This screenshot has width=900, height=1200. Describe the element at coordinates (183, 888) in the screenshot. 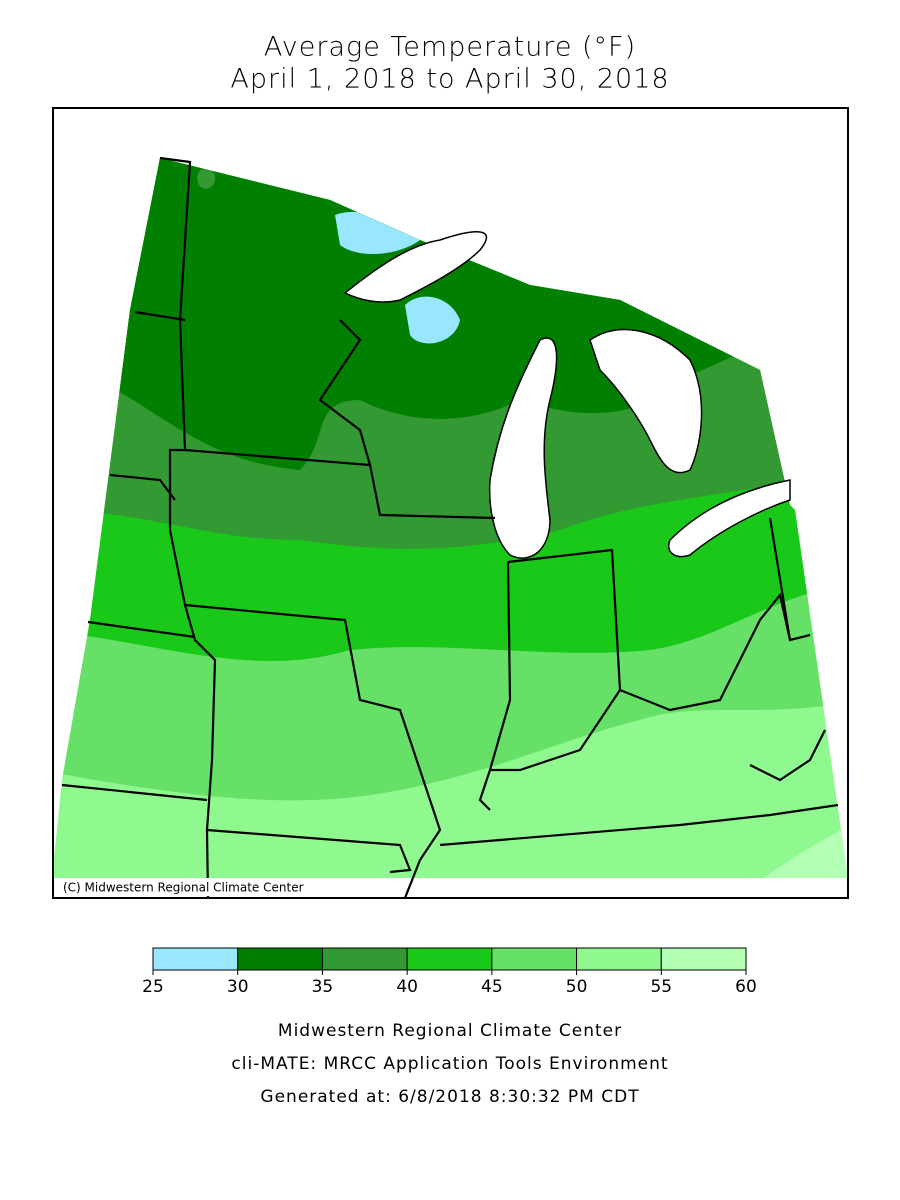

I see `copyright: (C) Midwestern Regional Climate Center` at that location.